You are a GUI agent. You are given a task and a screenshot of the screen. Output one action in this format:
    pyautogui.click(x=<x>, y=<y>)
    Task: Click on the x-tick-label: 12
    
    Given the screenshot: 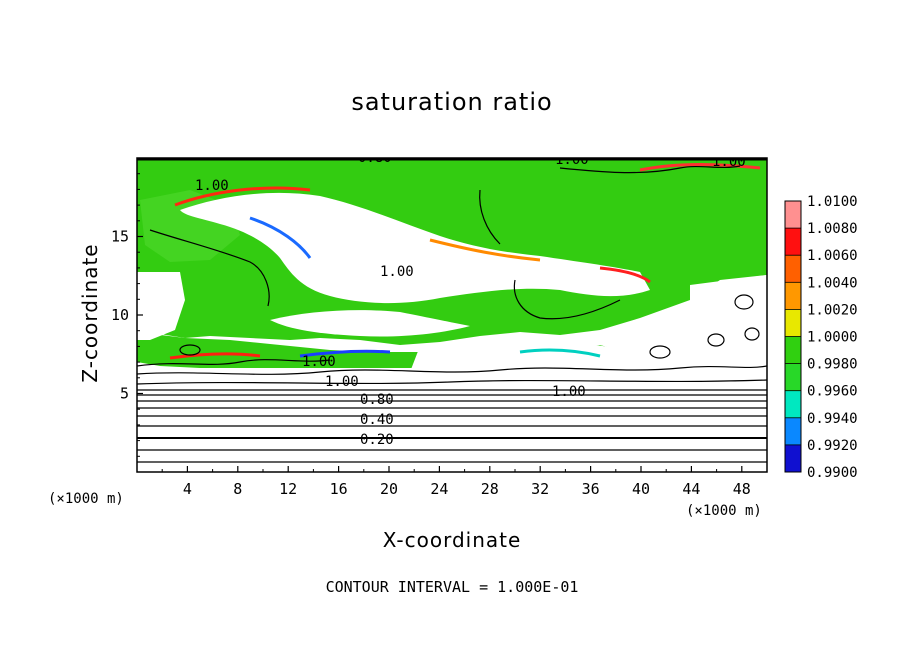 What is the action you would take?
    pyautogui.click(x=288, y=489)
    